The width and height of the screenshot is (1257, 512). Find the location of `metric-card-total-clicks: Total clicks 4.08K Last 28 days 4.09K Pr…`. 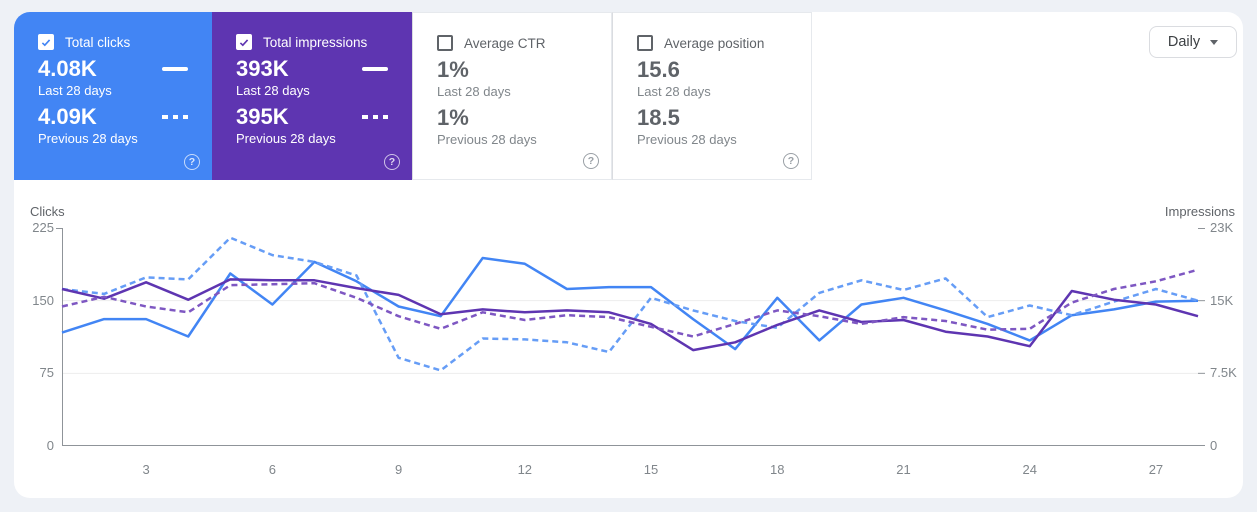

metric-card-total-clicks: Total clicks 4.08K Last 28 days 4.09K Pr… is located at coordinates (113, 96).